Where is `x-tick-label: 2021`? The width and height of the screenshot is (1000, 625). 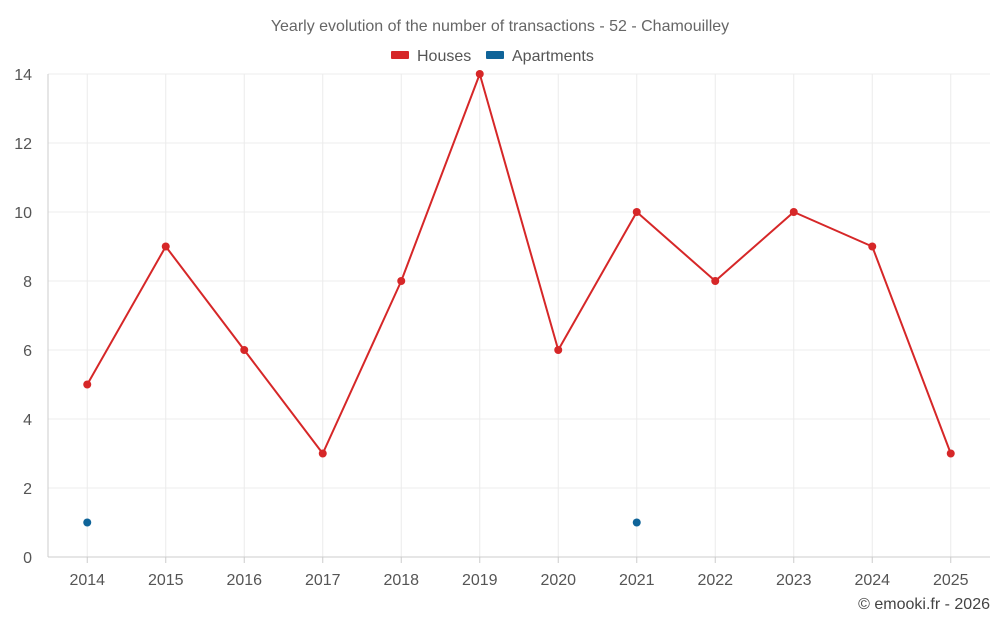
x-tick-label: 2021 is located at coordinates (637, 580).